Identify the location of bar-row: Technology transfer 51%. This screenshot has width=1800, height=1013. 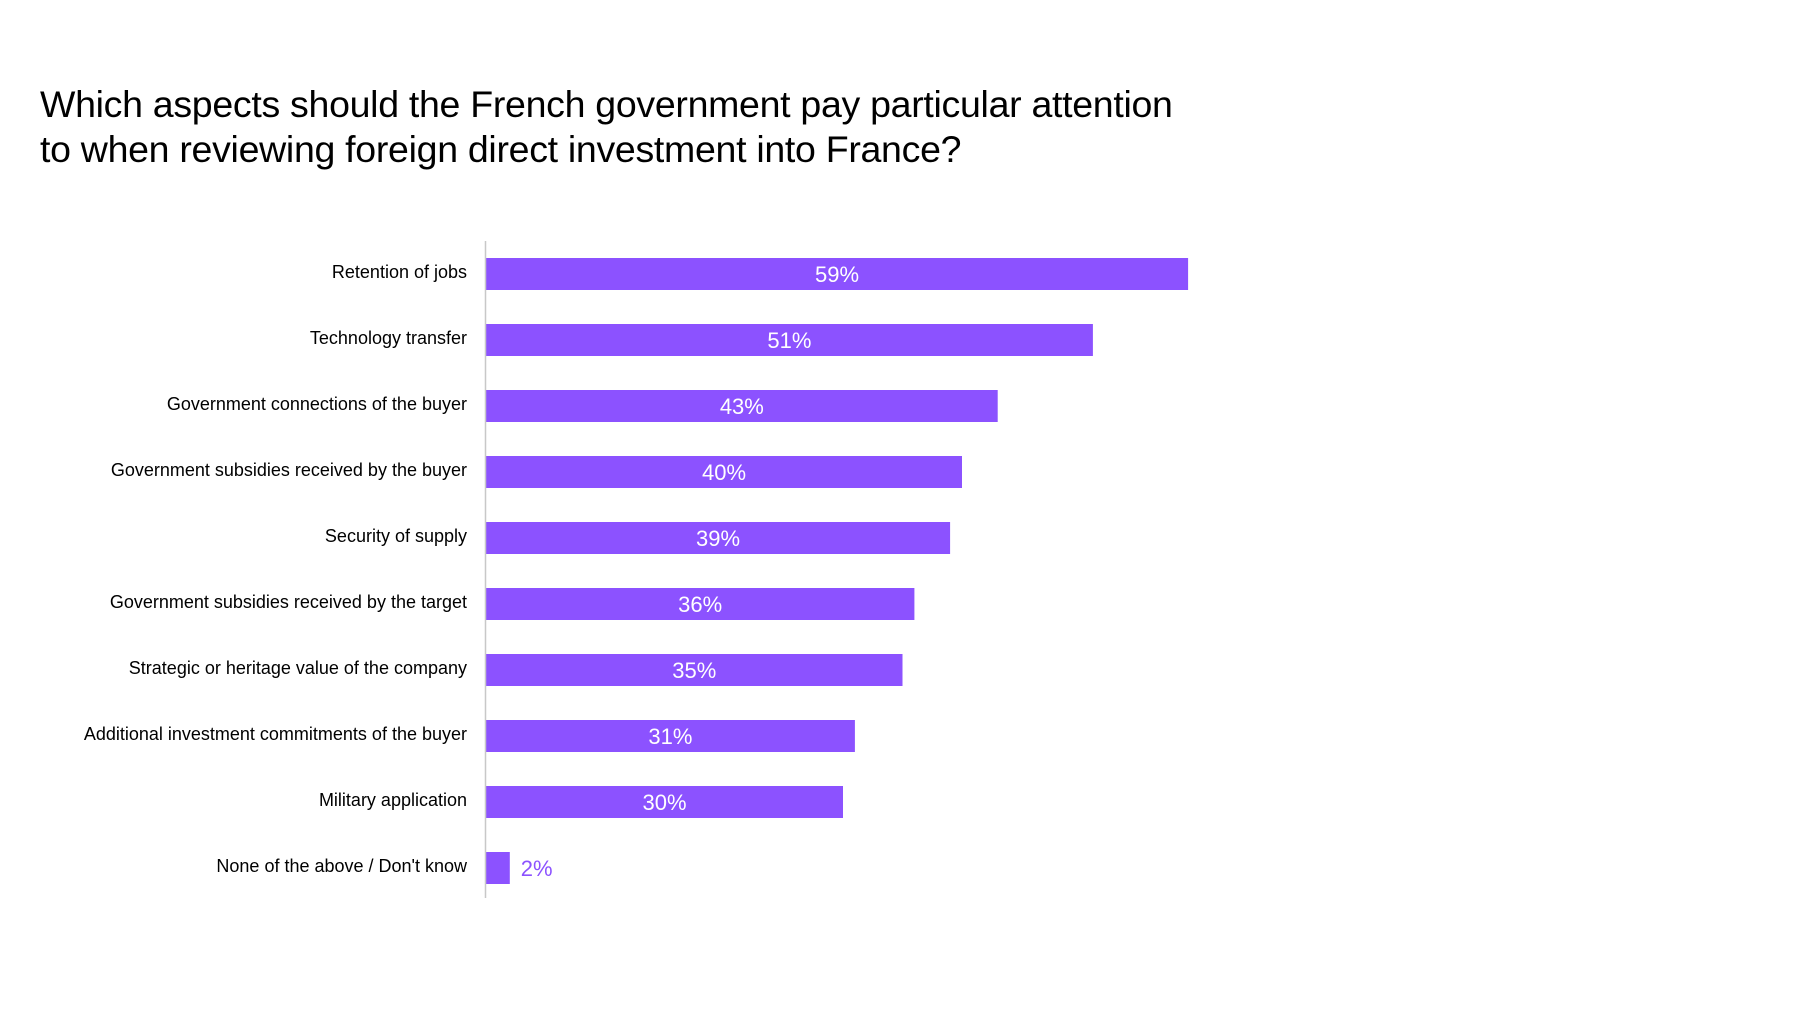
(701, 340).